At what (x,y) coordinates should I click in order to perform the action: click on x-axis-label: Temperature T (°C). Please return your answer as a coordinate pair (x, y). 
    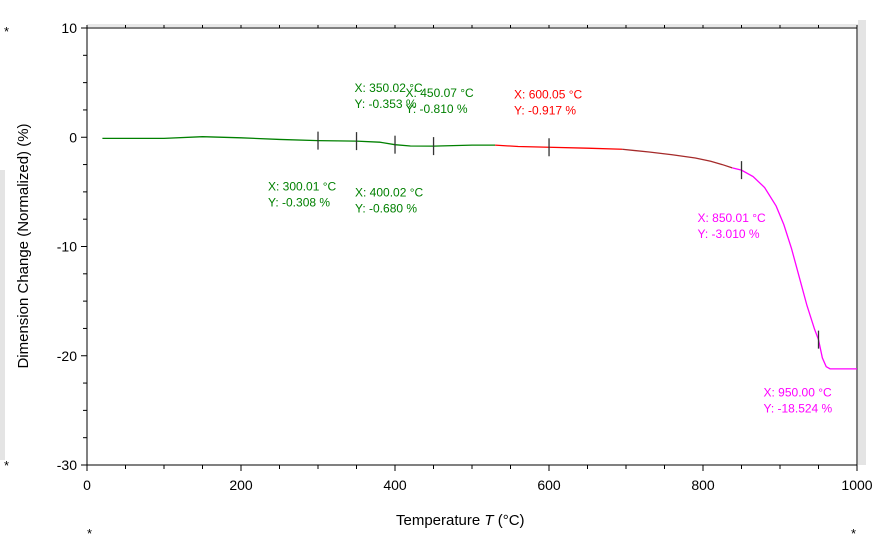
    Looking at the image, I should click on (460, 520).